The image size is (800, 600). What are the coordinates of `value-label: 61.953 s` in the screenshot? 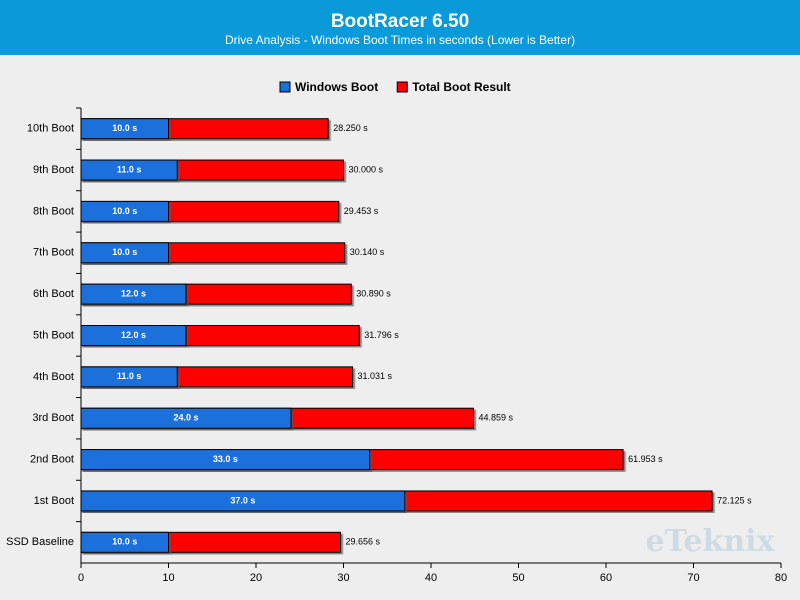 It's located at (645, 459).